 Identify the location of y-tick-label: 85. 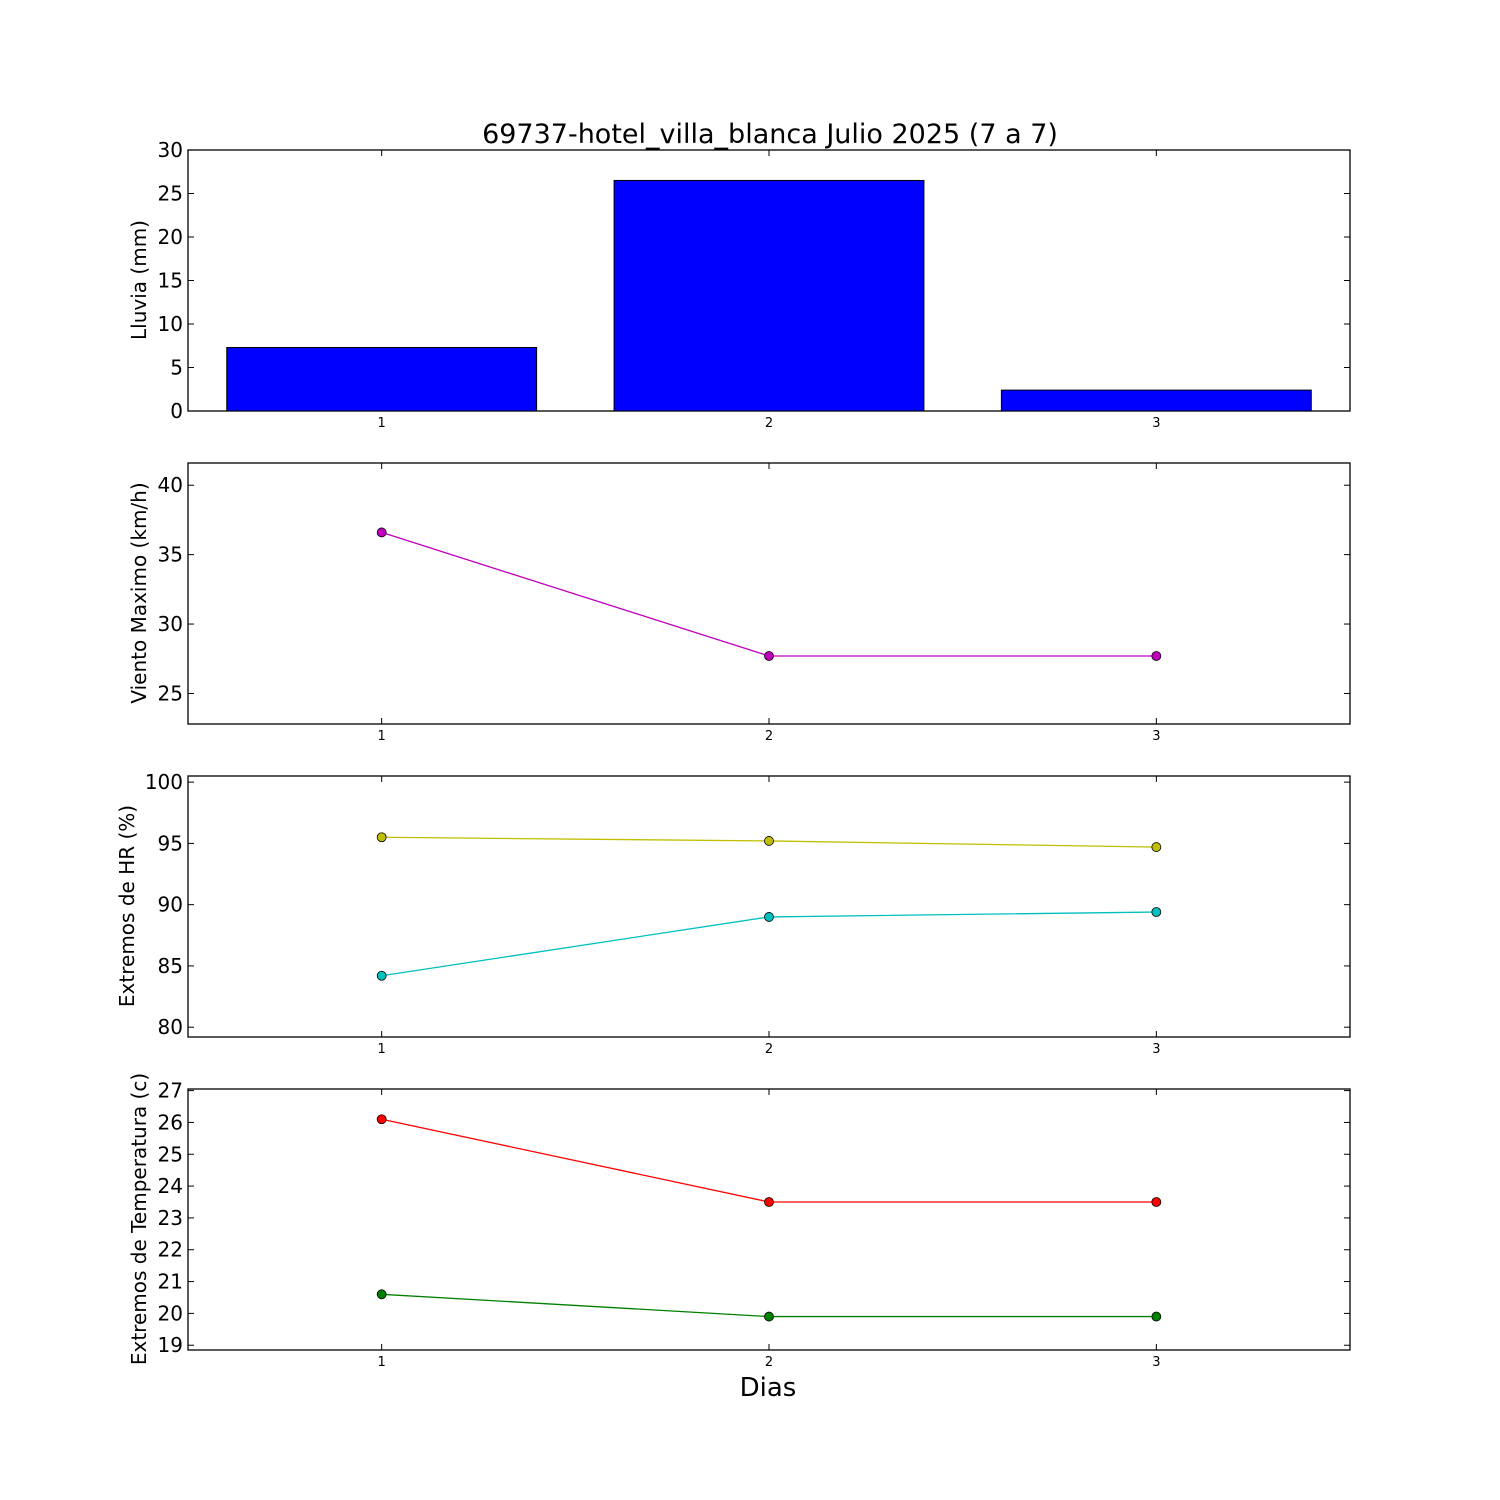
(170, 966).